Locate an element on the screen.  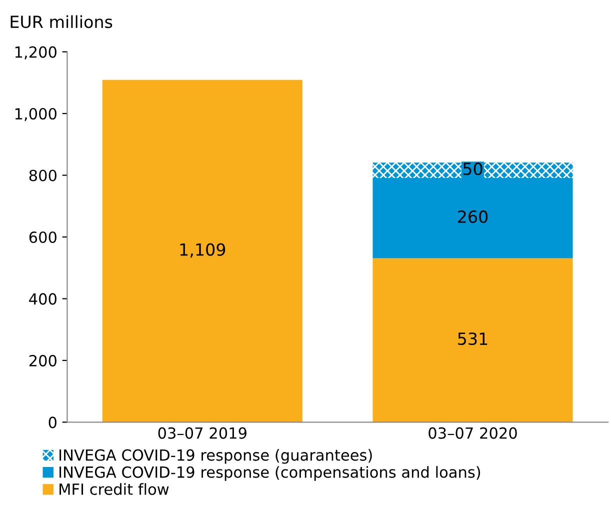
x-tick-label: 03–07 2020 is located at coordinates (472, 433).